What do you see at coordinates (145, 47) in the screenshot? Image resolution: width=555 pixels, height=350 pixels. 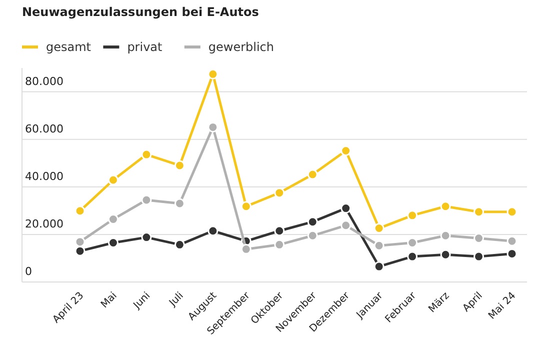 I see `legend-label: privat` at bounding box center [145, 47].